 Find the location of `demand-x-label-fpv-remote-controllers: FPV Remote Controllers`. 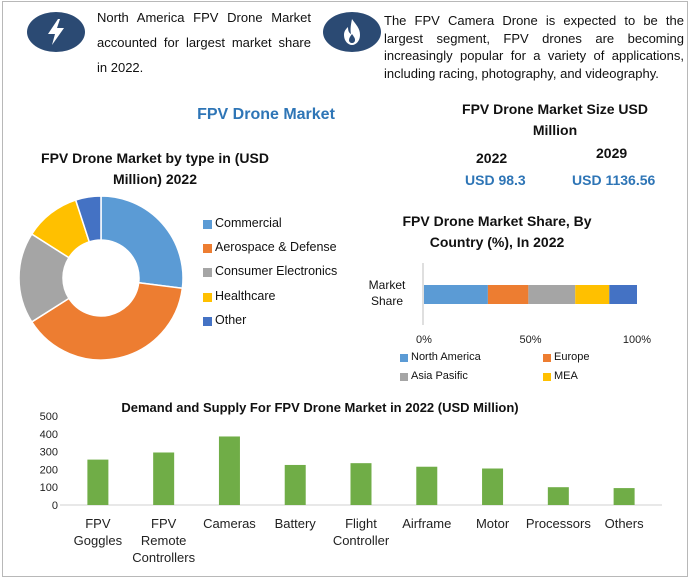

demand-x-label-fpv-remote-controllers: FPV Remote Controllers is located at coordinates (163, 540).